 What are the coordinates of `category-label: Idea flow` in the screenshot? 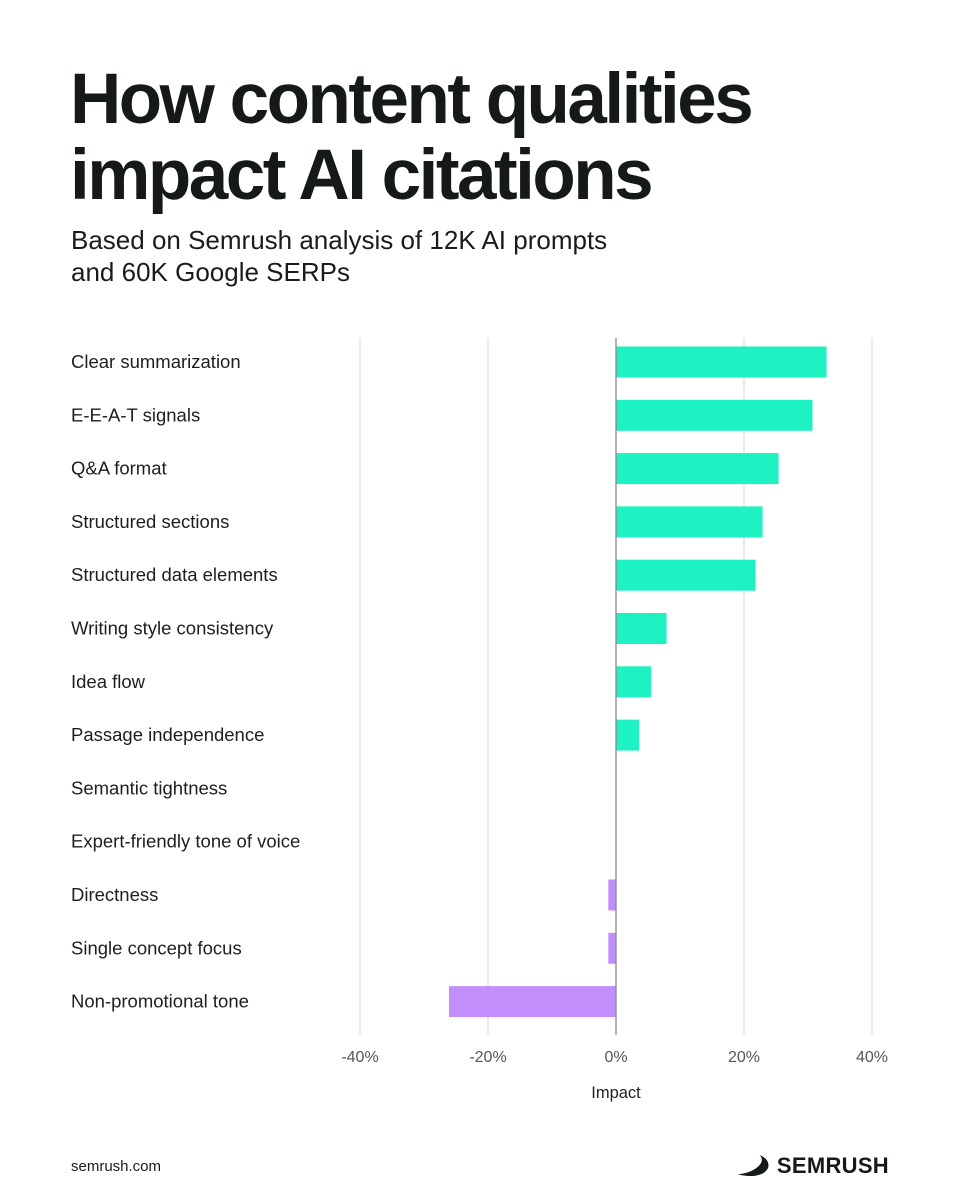 It's located at (108, 681).